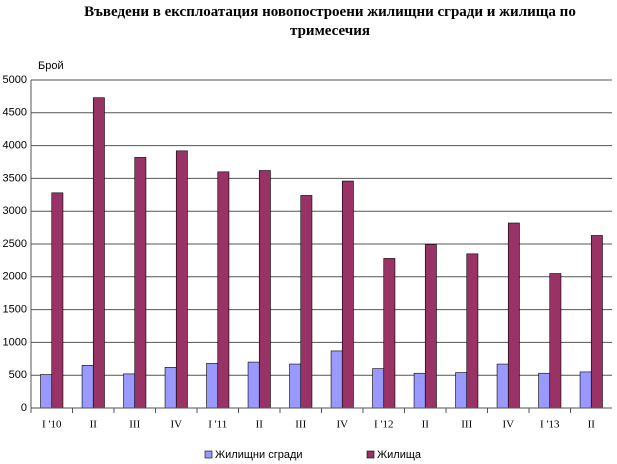  What do you see at coordinates (18, 375) in the screenshot?
I see `y-tick-label: 500` at bounding box center [18, 375].